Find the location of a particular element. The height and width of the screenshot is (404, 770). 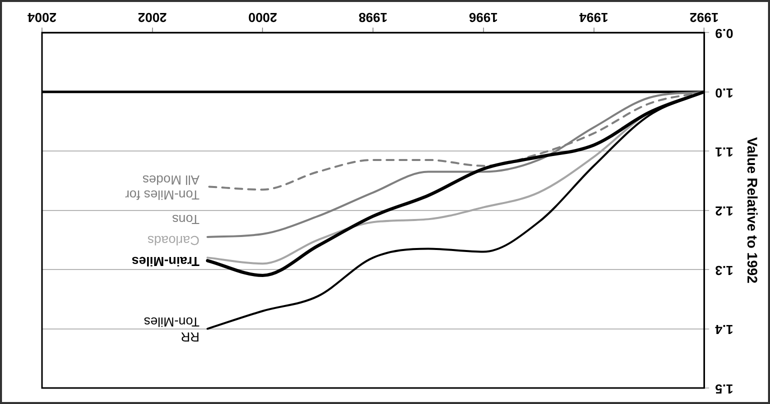

y-tick-label: 1.2 is located at coordinates (724, 211).